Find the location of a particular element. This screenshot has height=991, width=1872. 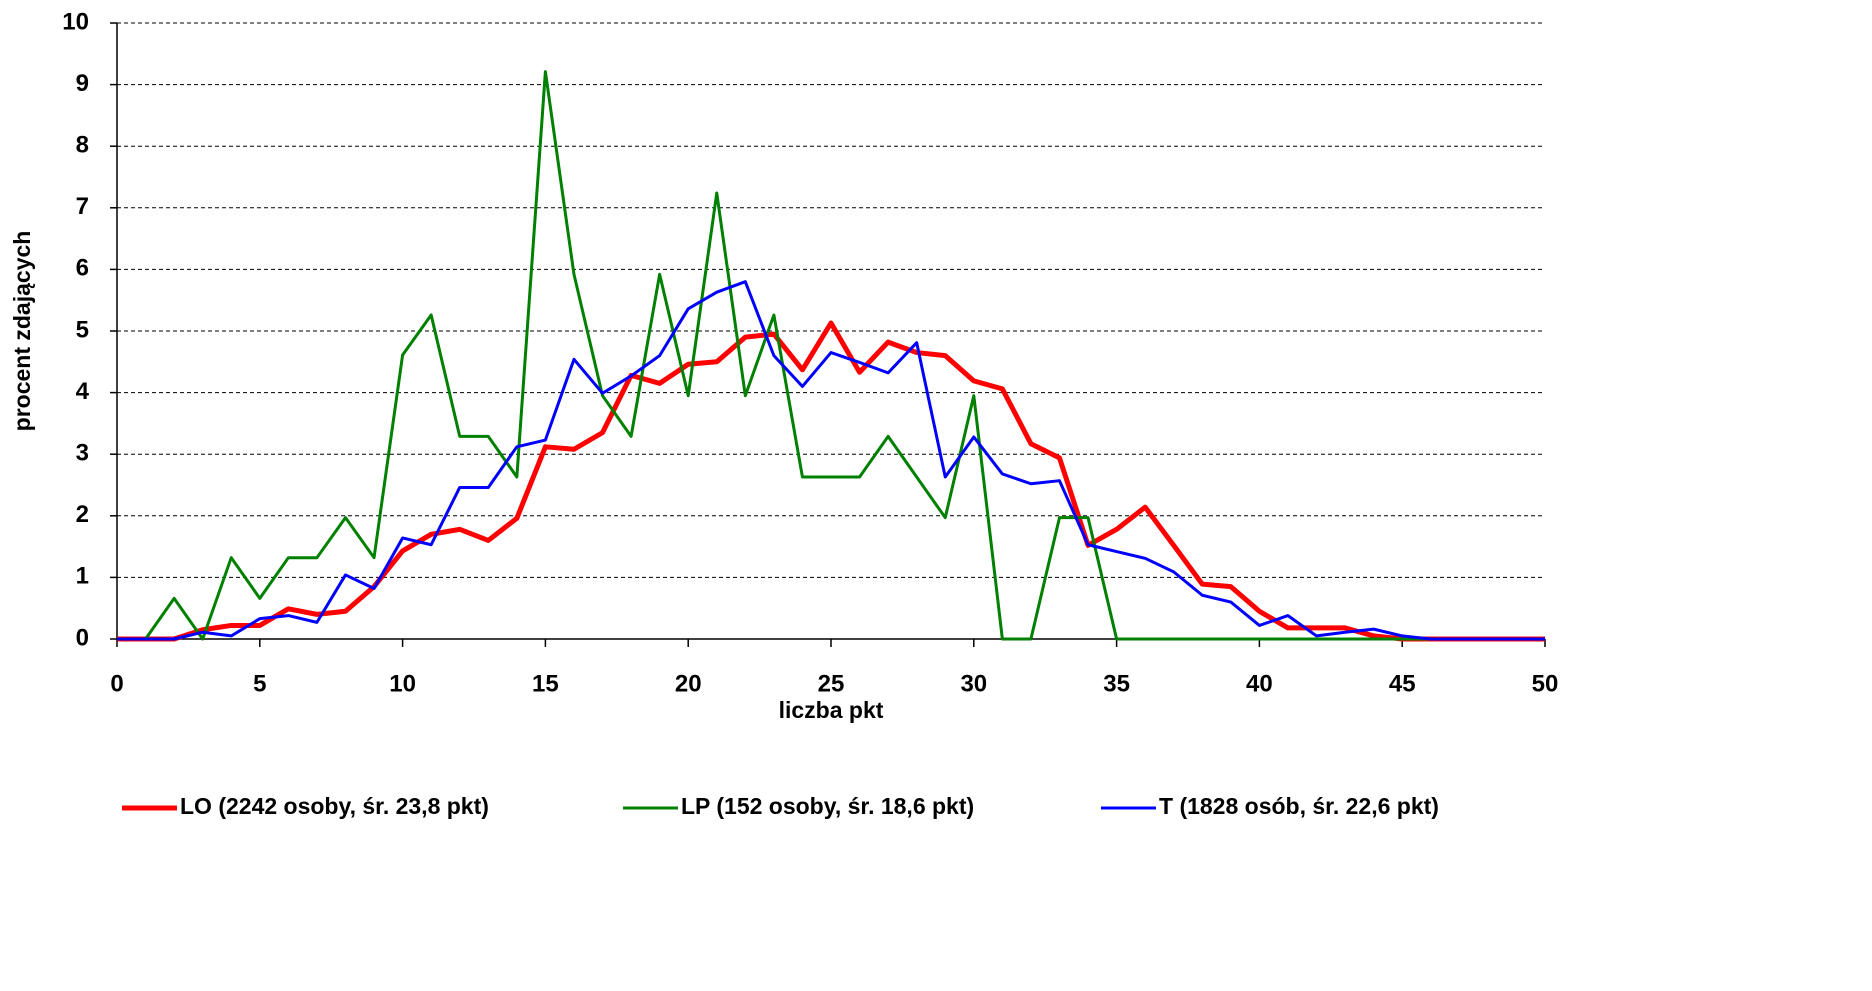

y-tick-label: 3 is located at coordinates (82, 453).